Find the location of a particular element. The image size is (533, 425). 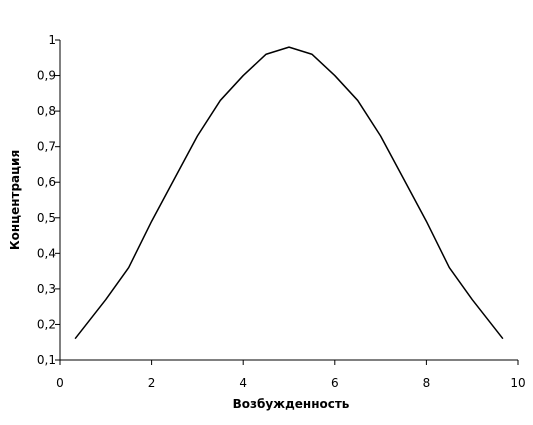

y-tick-label: 0,5 is located at coordinates (46, 218).